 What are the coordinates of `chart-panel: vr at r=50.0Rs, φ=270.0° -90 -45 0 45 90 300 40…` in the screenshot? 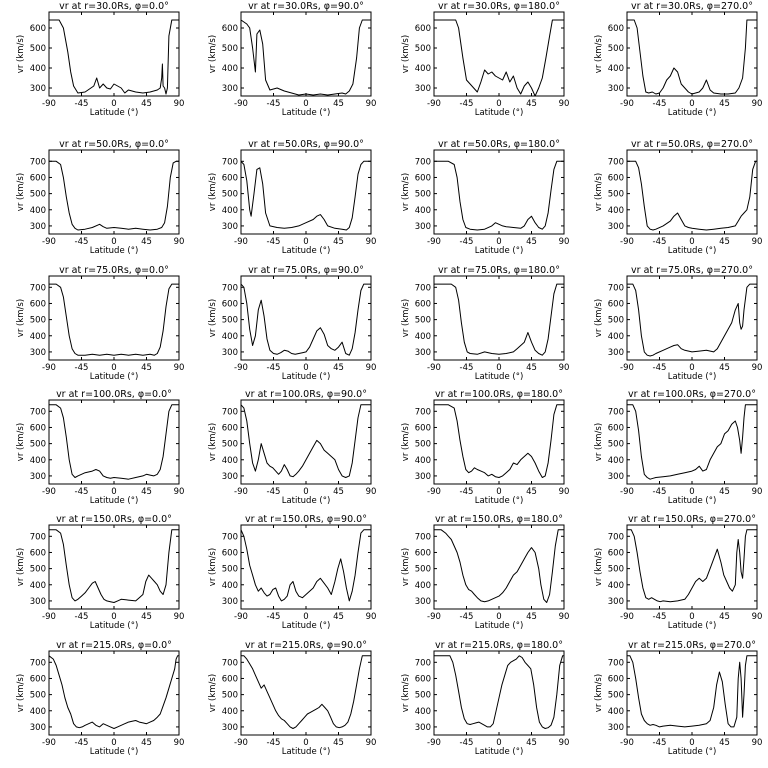 It's located at (678, 197).